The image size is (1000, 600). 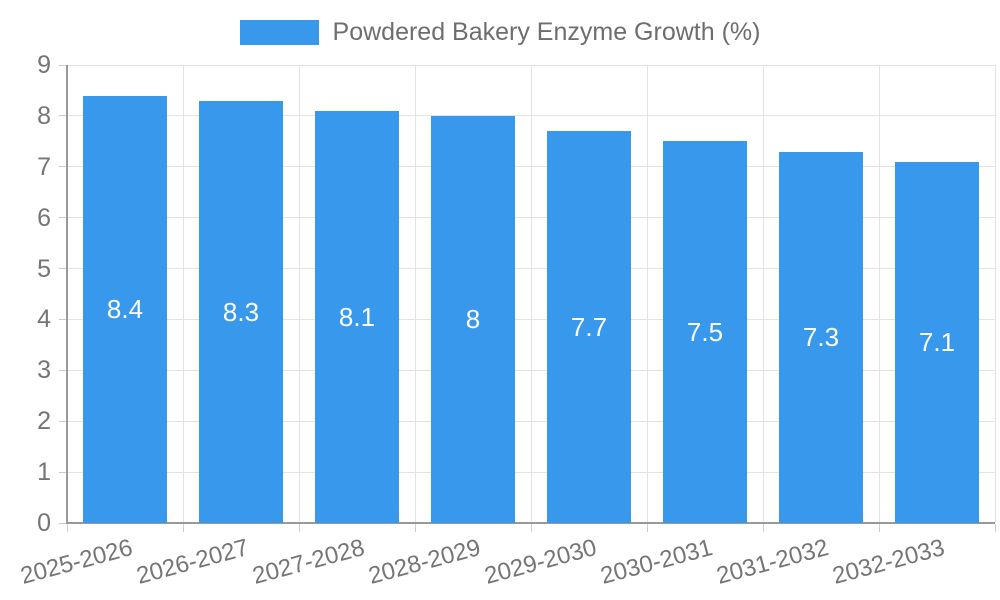 I want to click on x-axis-category-label: 2030-2031, so click(x=656, y=562).